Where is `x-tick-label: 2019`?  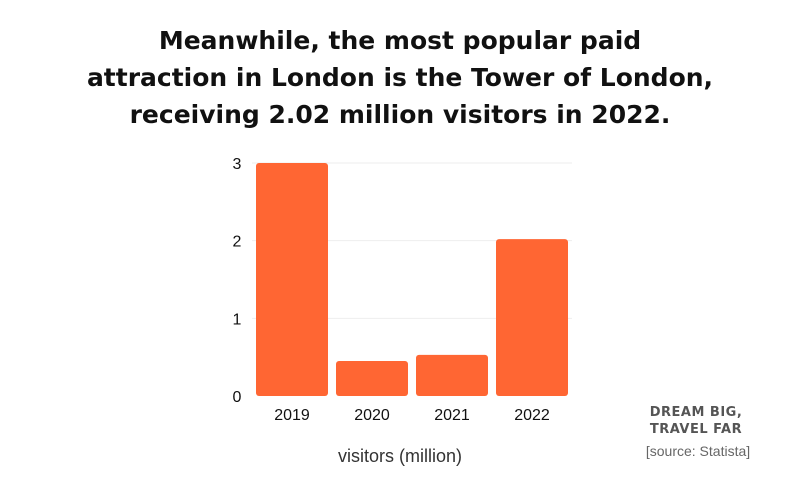 x-tick-label: 2019 is located at coordinates (292, 415).